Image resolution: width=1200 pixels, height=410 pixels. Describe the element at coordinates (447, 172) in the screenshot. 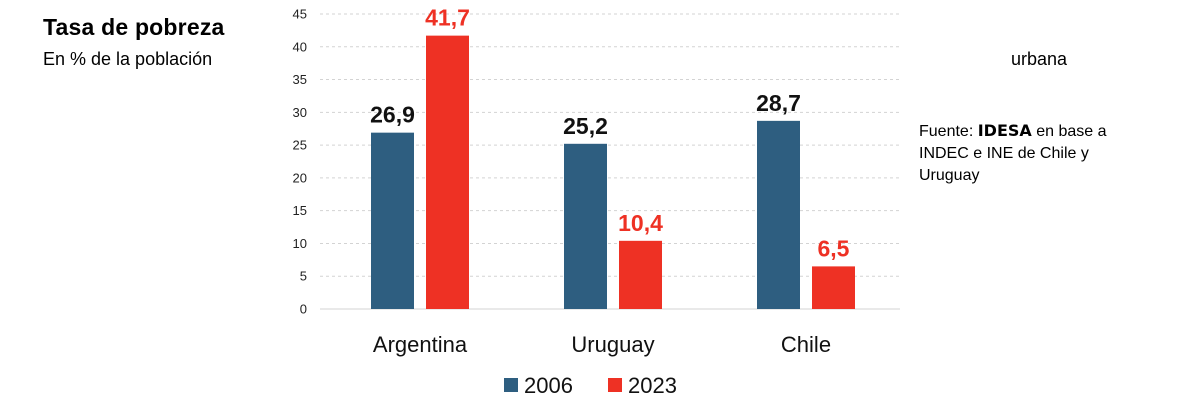

I see `bar-2023-argentina` at that location.